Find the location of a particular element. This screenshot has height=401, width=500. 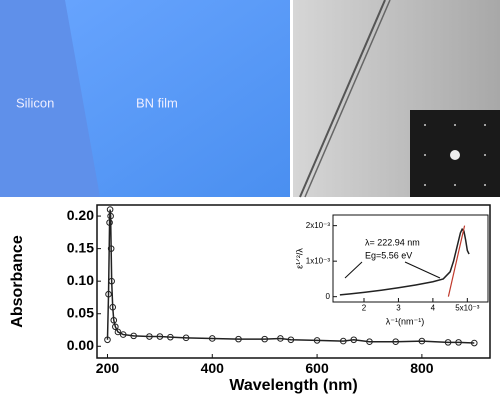

y-tick-label: 0.00 is located at coordinates (80, 345).